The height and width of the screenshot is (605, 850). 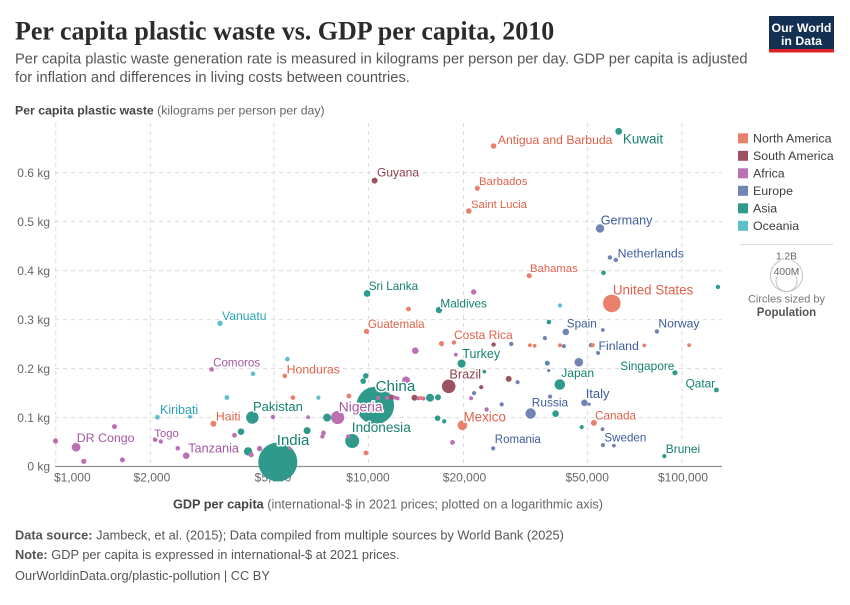 I want to click on svg-text: 0.5 kg, so click(x=33, y=222).